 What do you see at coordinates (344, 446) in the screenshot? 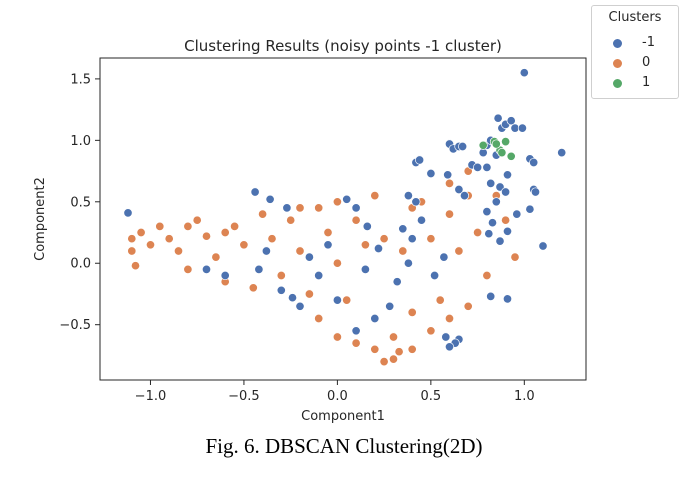
I see `figure-caption: Fig. 6. DBSCAN Clustering(2D)` at bounding box center [344, 446].